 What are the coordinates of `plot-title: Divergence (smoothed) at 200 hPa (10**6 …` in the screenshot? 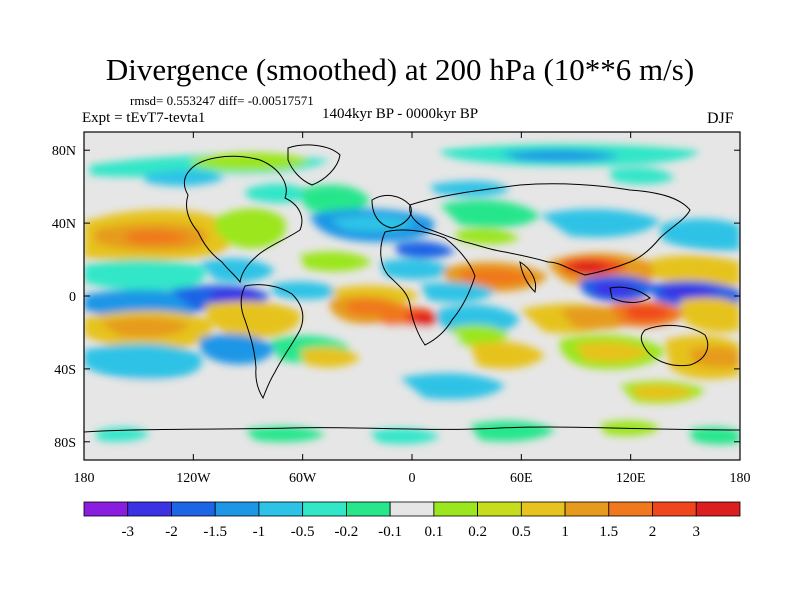 It's located at (400, 69).